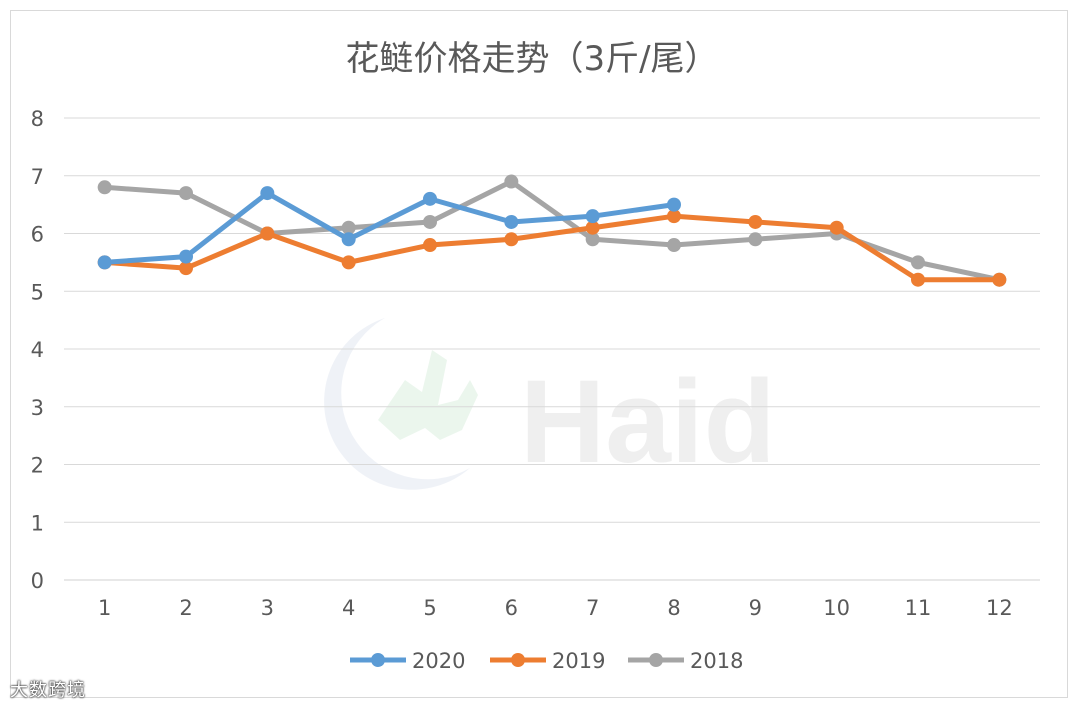 This screenshot has height=708, width=1080. I want to click on y-tick-label: 6, so click(37, 235).